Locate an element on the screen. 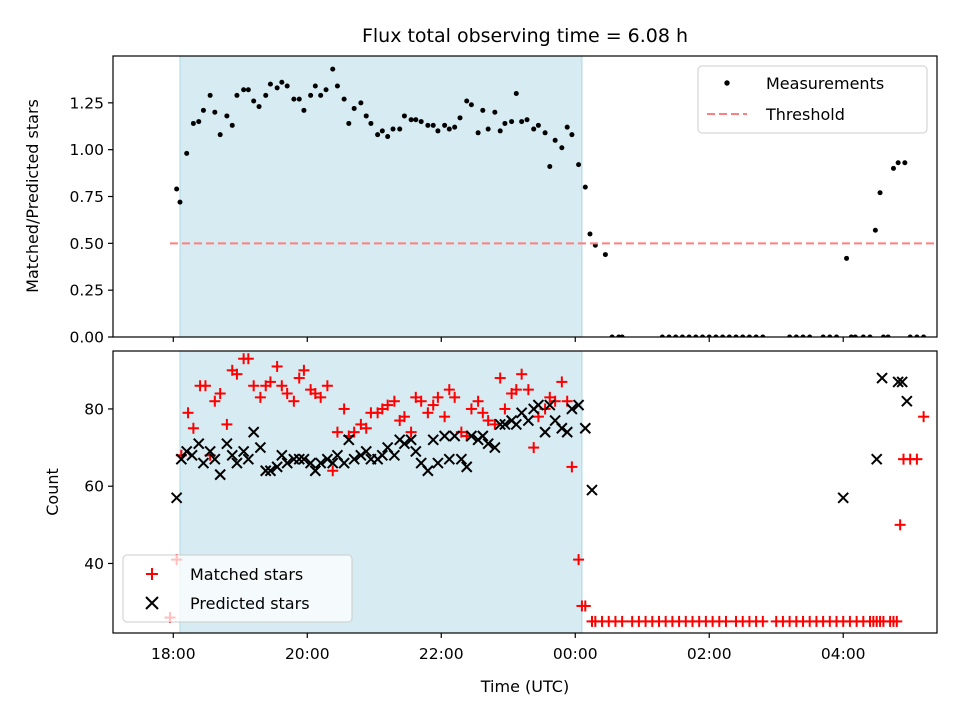 The image size is (960, 720). x-tick-label: 04:00 is located at coordinates (843, 654).